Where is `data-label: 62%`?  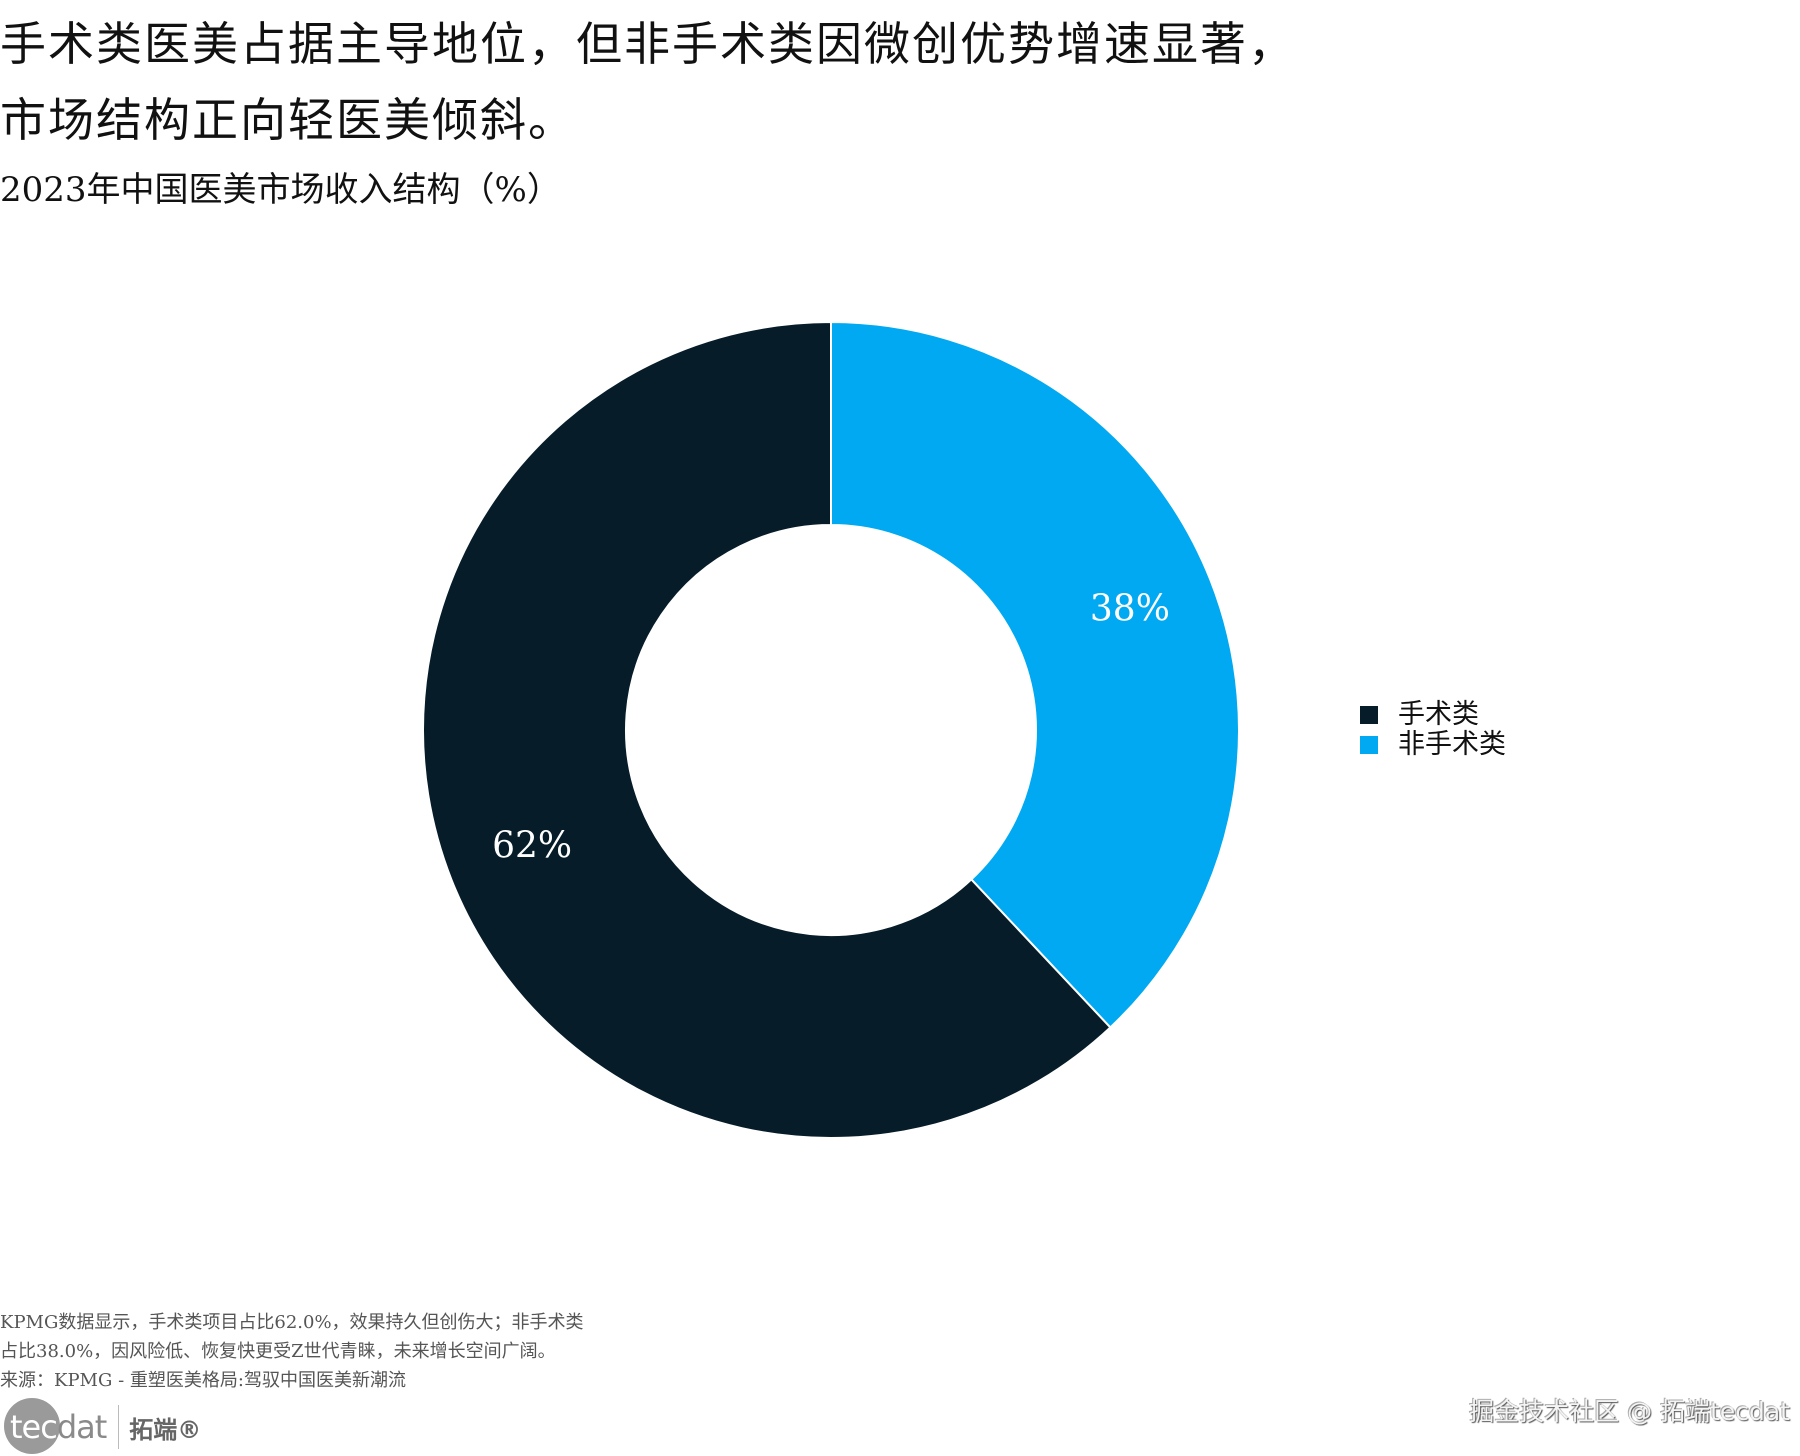
data-label: 62% is located at coordinates (532, 845).